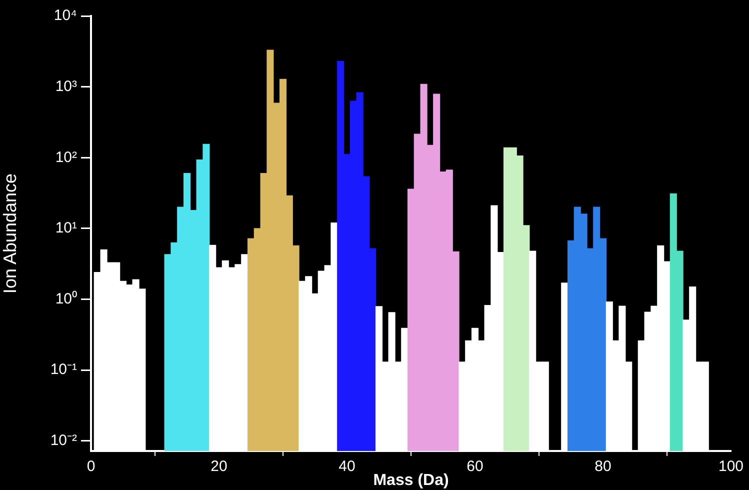  I want to click on x-axis-title: Mass (Da), so click(411, 480).